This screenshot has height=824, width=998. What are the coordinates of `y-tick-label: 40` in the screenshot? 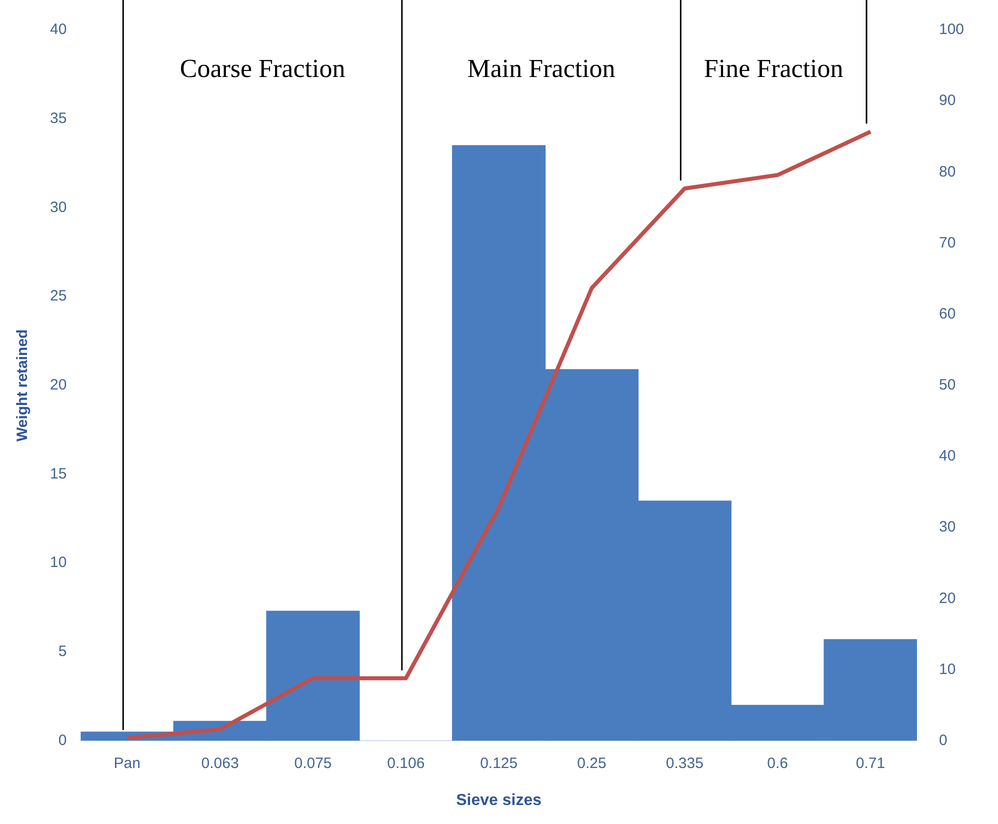 It's located at (58, 29).